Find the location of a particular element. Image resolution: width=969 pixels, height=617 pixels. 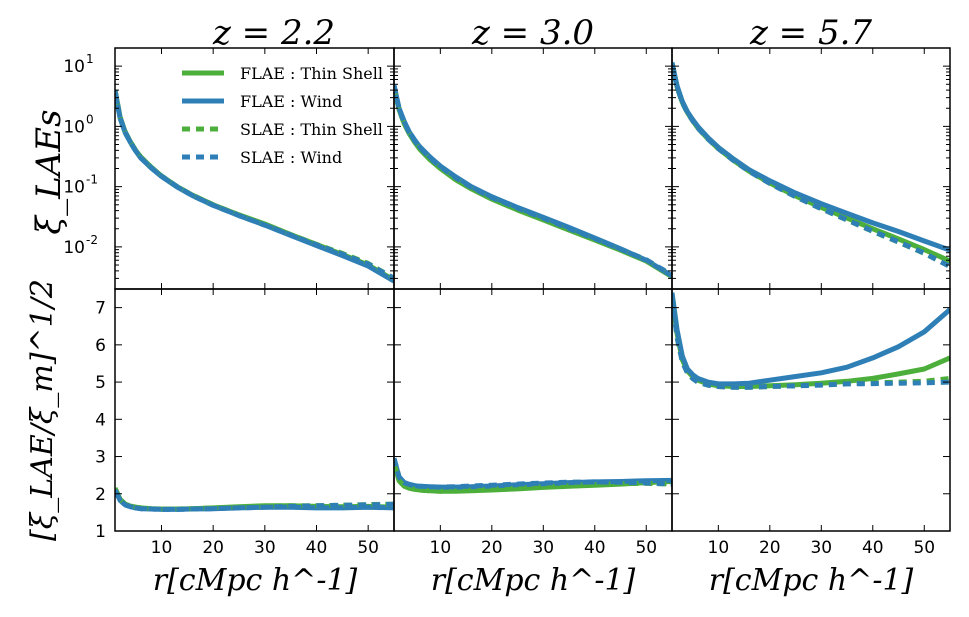

panel-title-z57: z = 5.7 is located at coordinates (810, 33).